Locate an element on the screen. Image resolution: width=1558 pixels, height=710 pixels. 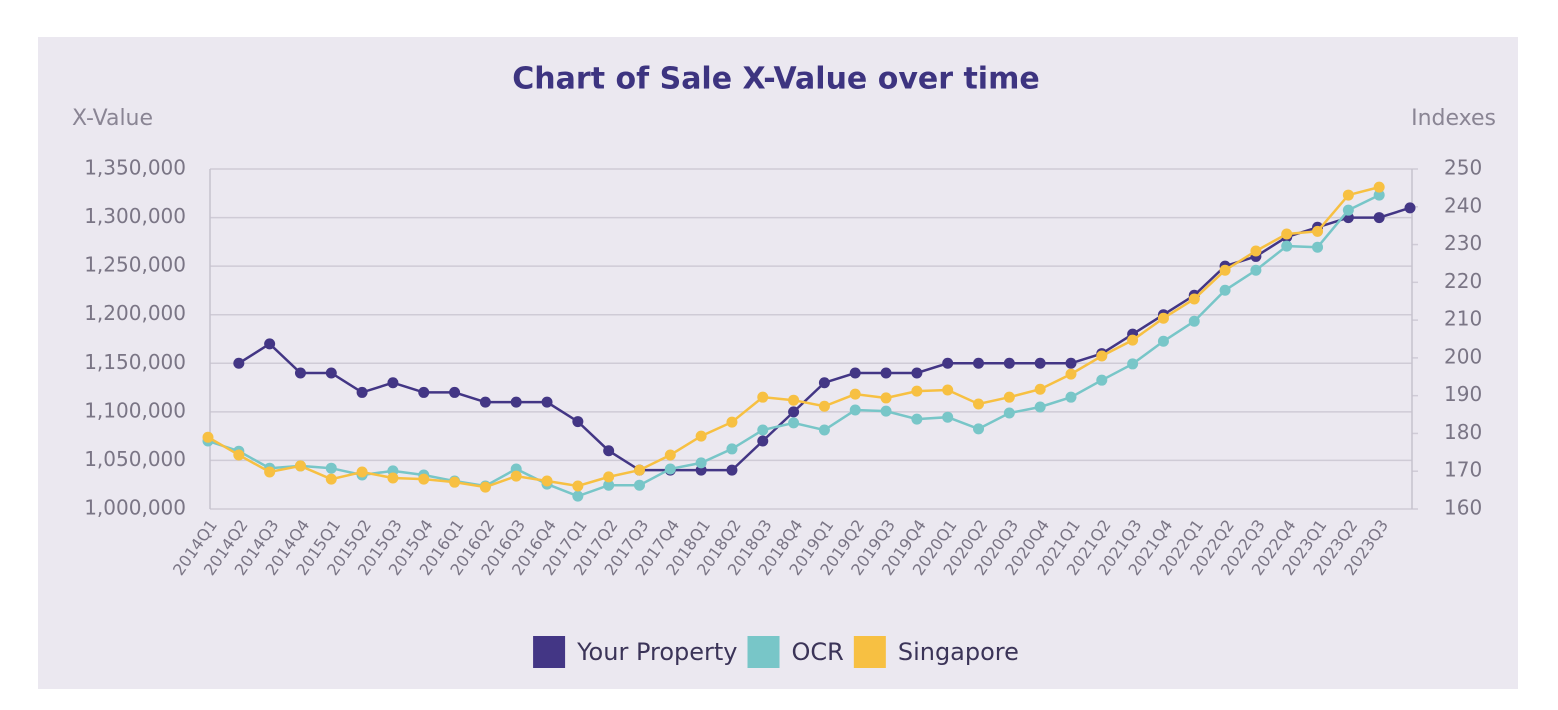
y2-tick-label: 190 is located at coordinates (1463, 394).